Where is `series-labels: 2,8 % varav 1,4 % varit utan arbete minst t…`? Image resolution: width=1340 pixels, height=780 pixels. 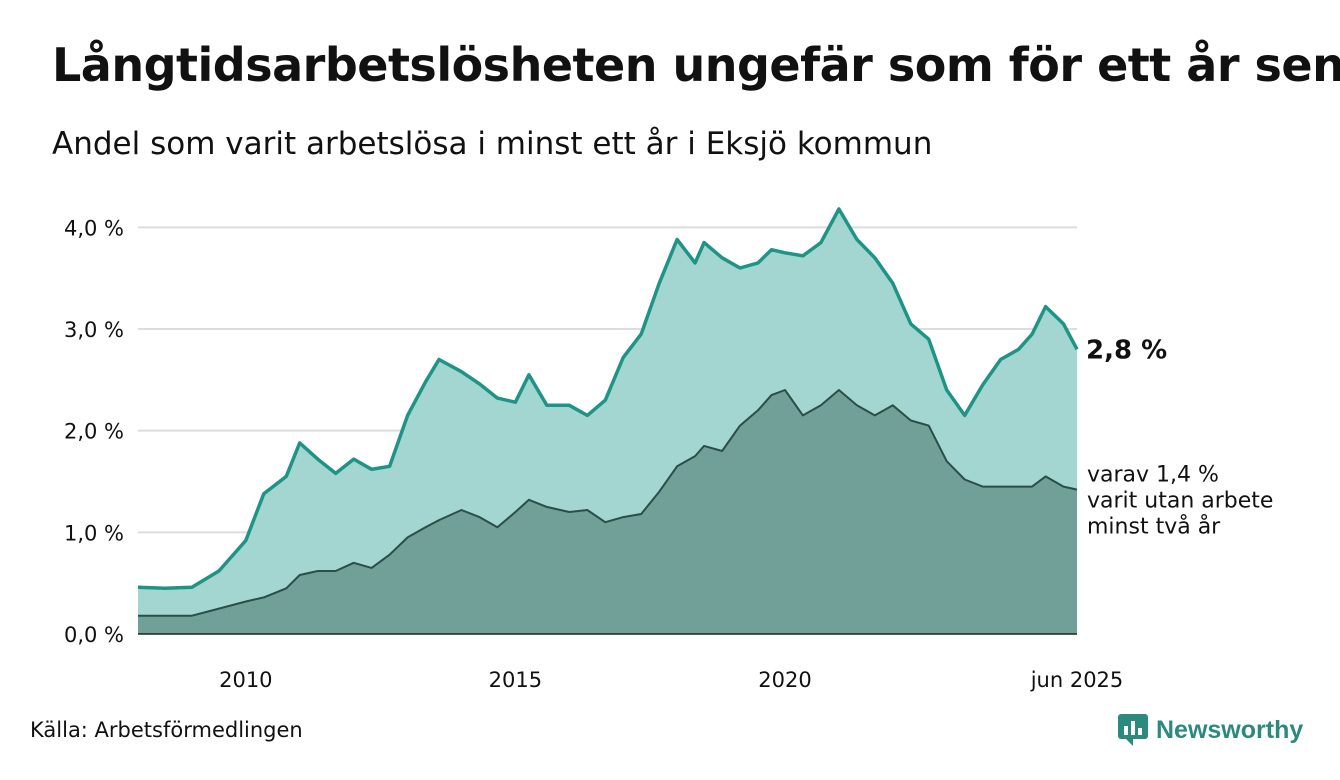 series-labels: 2,8 % varav 1,4 % varit utan arbete minst t… is located at coordinates (1179, 437).